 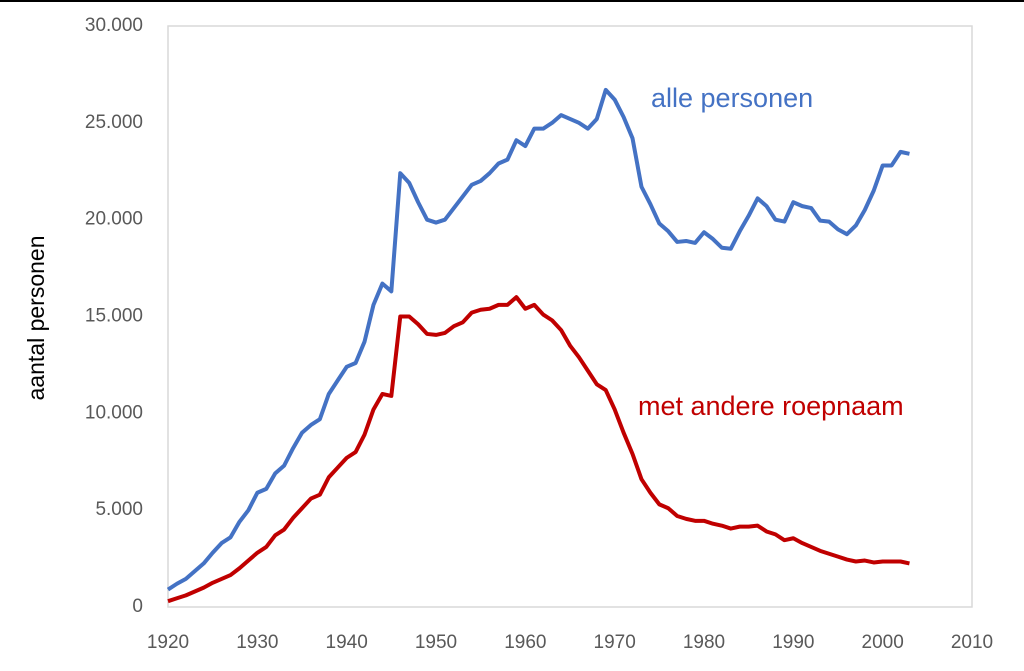 I want to click on x-tick-label: 1920, so click(x=168, y=642).